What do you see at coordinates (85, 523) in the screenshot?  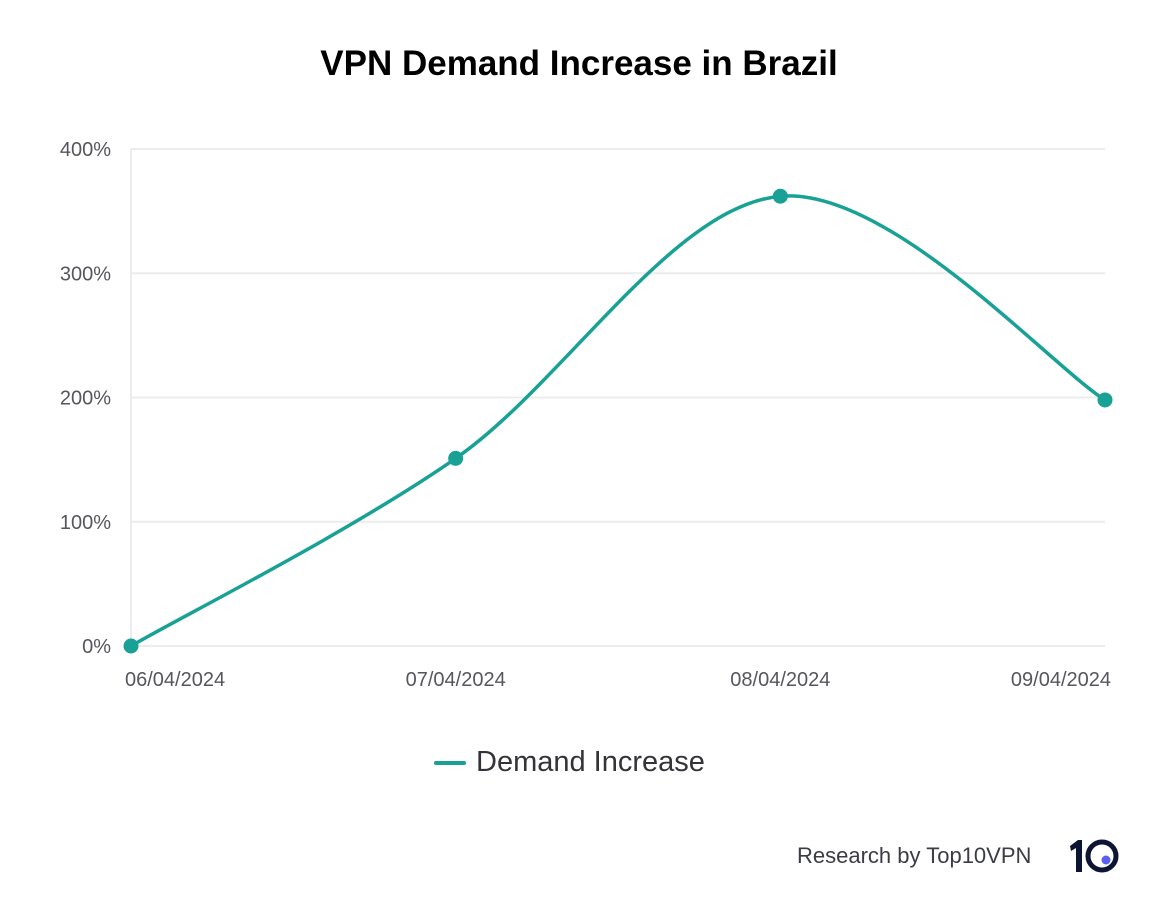 I see `y-tick-label: 100%` at bounding box center [85, 523].